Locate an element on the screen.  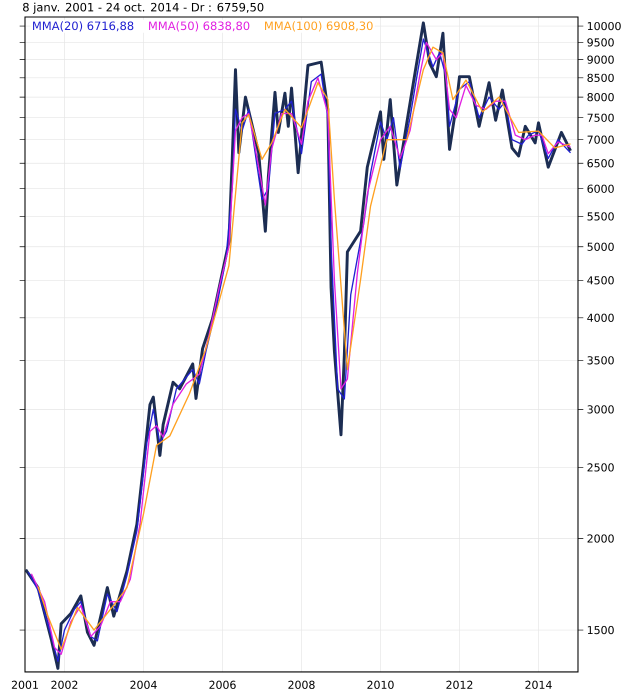
x-tick-label: 2014 is located at coordinates (538, 684).